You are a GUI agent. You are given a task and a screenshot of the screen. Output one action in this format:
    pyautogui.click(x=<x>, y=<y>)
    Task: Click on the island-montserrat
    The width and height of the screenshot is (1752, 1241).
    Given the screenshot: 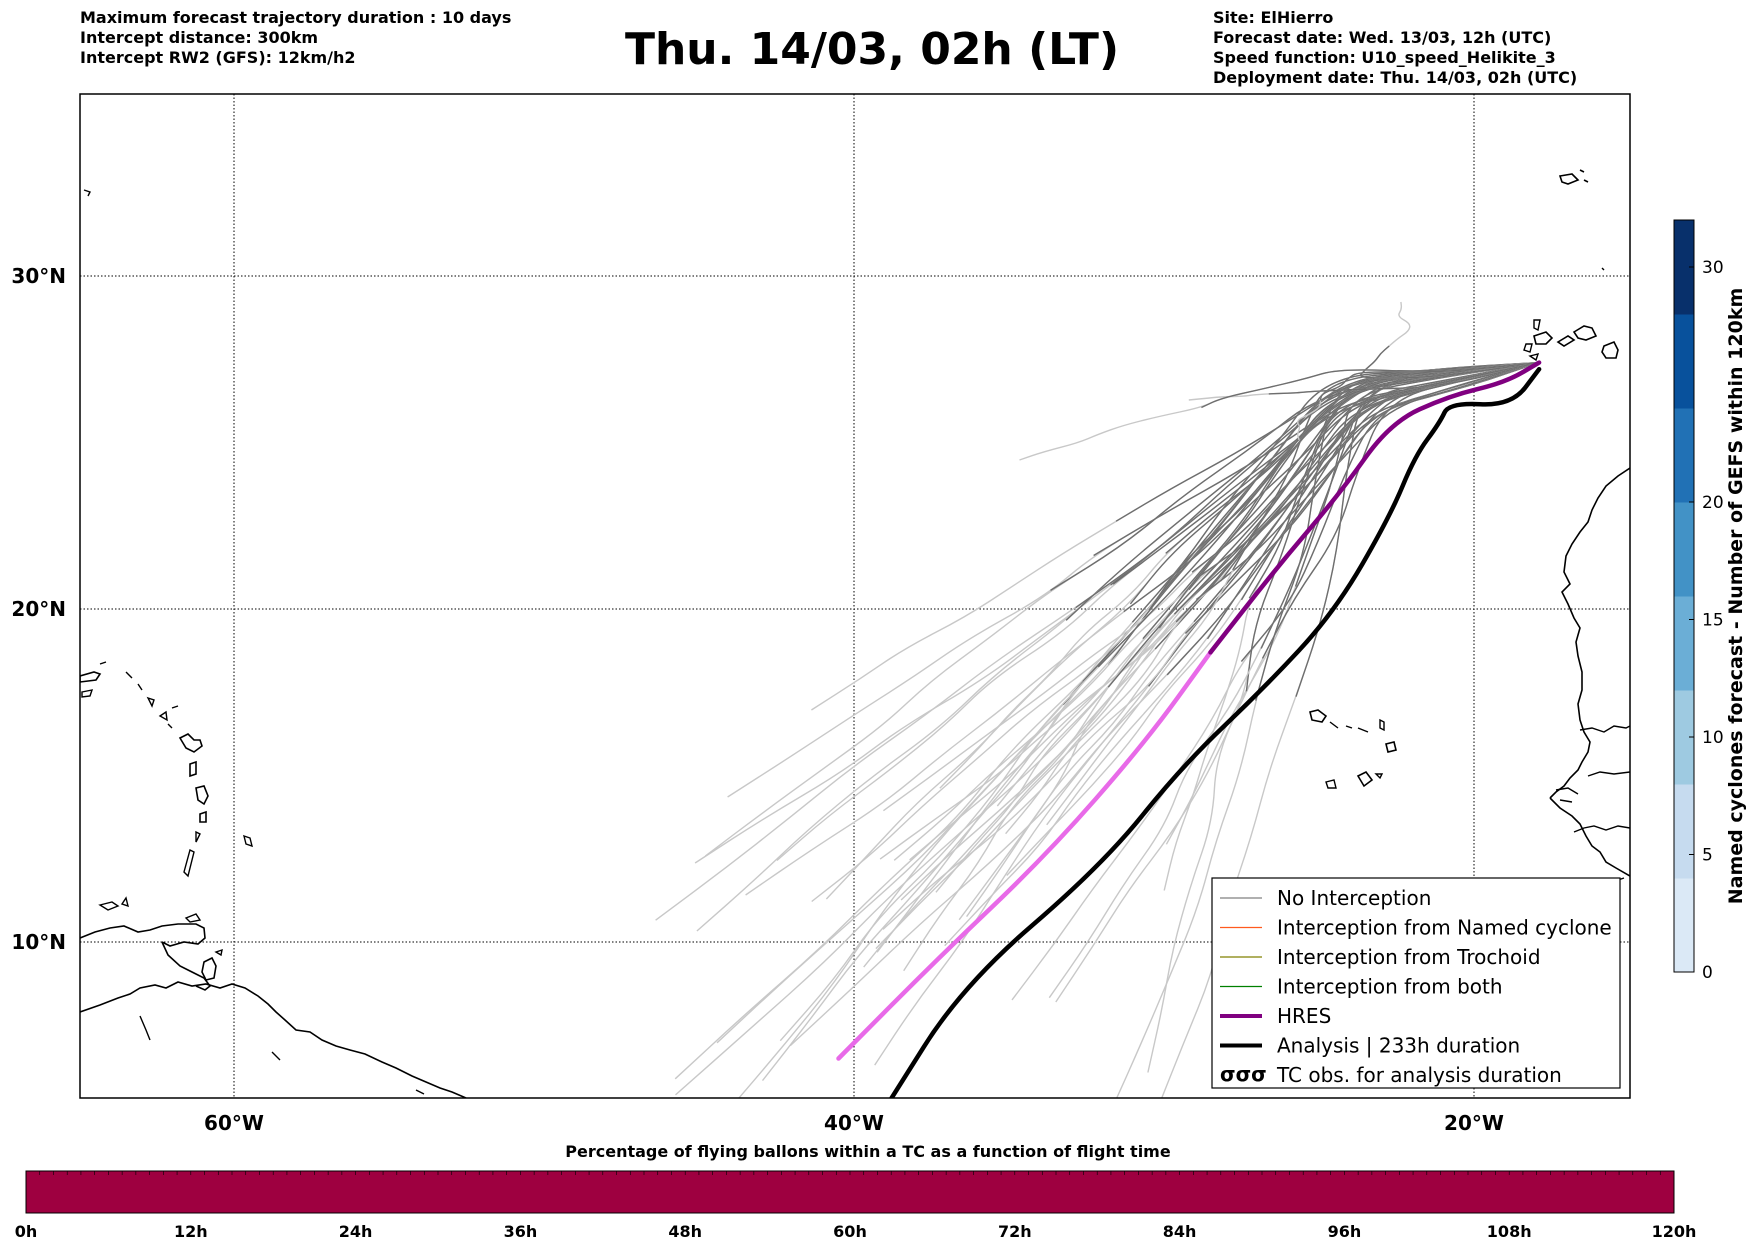 What is the action you would take?
    pyautogui.click(x=131, y=459)
    